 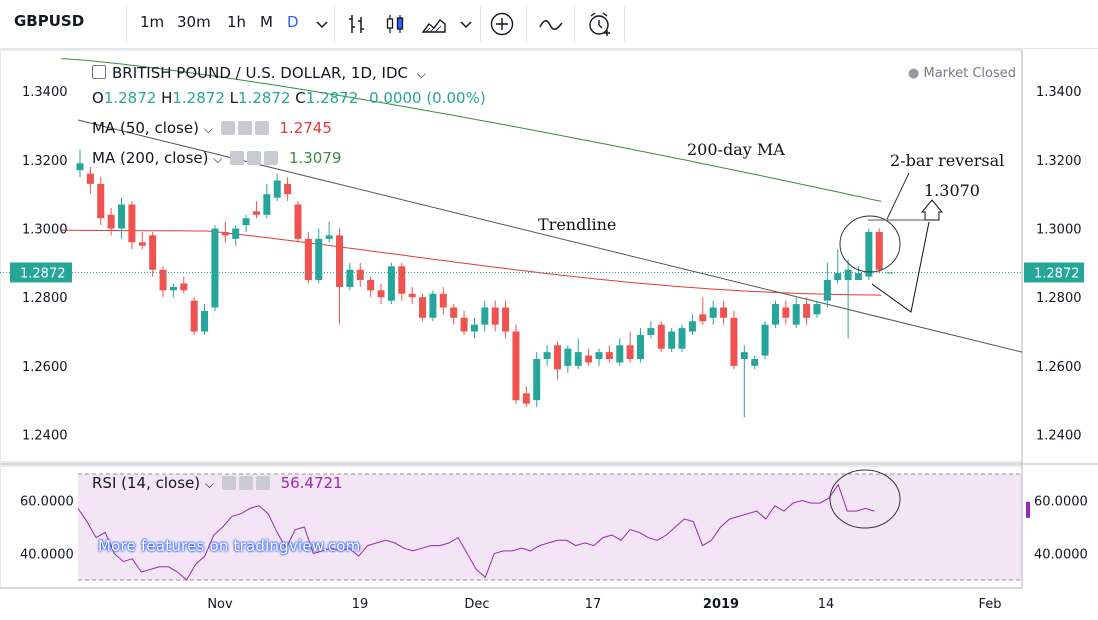 I want to click on time-axis-label: 14, so click(x=826, y=604).